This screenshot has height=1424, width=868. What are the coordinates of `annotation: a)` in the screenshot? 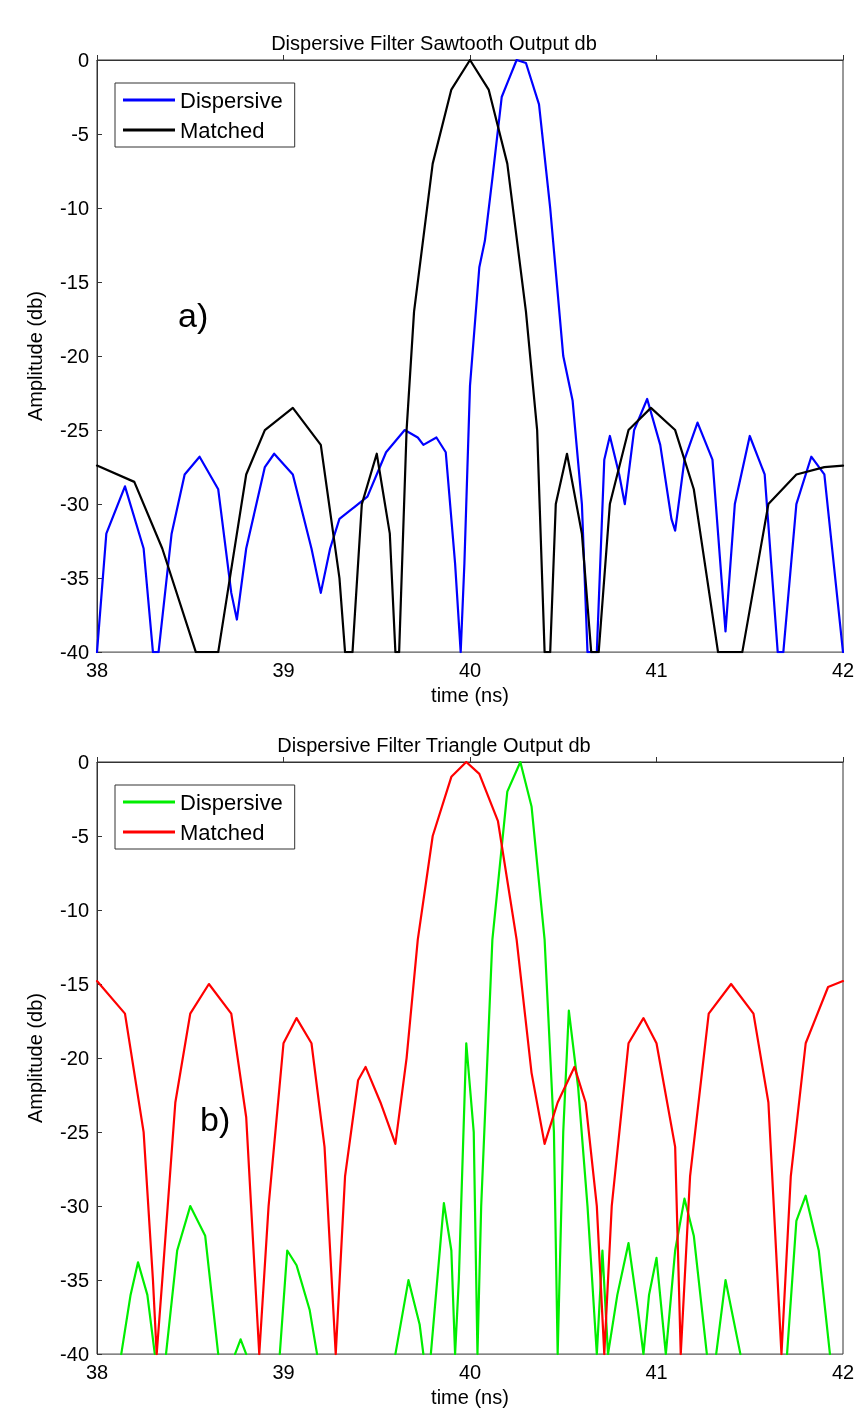 It's located at (193, 315).